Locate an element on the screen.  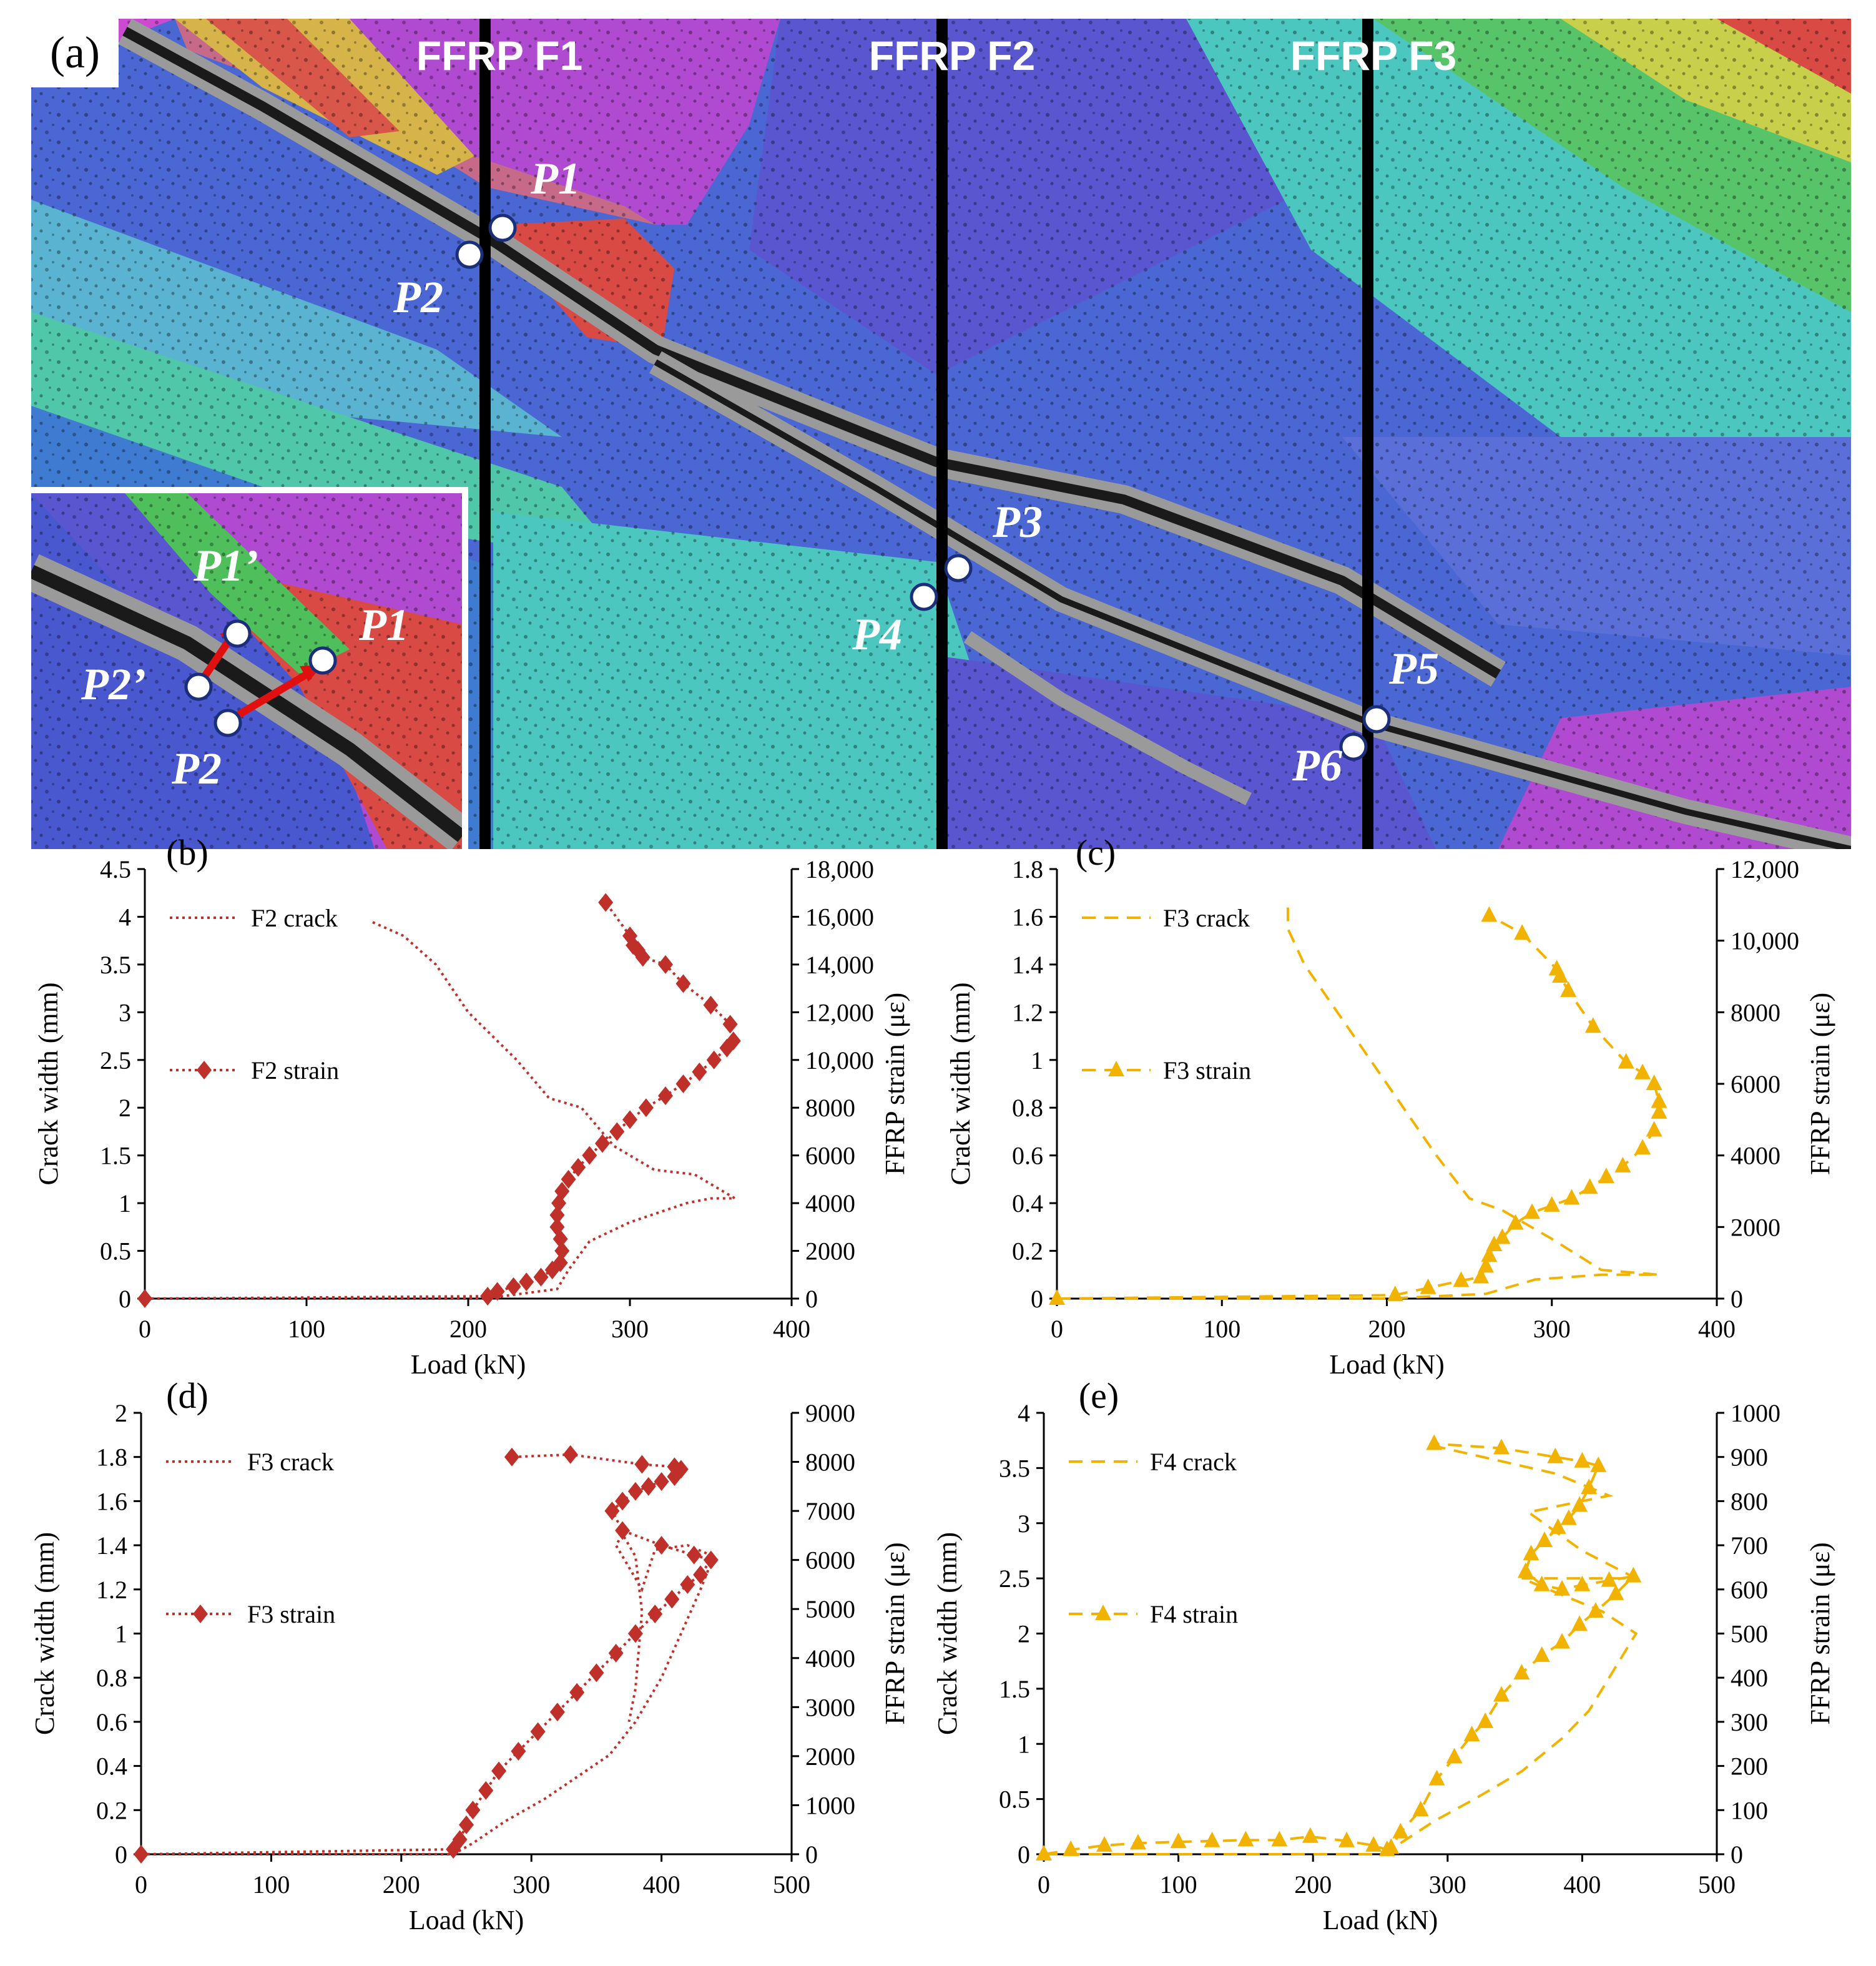
y2-tick-label: 12,000 is located at coordinates (840, 1012).